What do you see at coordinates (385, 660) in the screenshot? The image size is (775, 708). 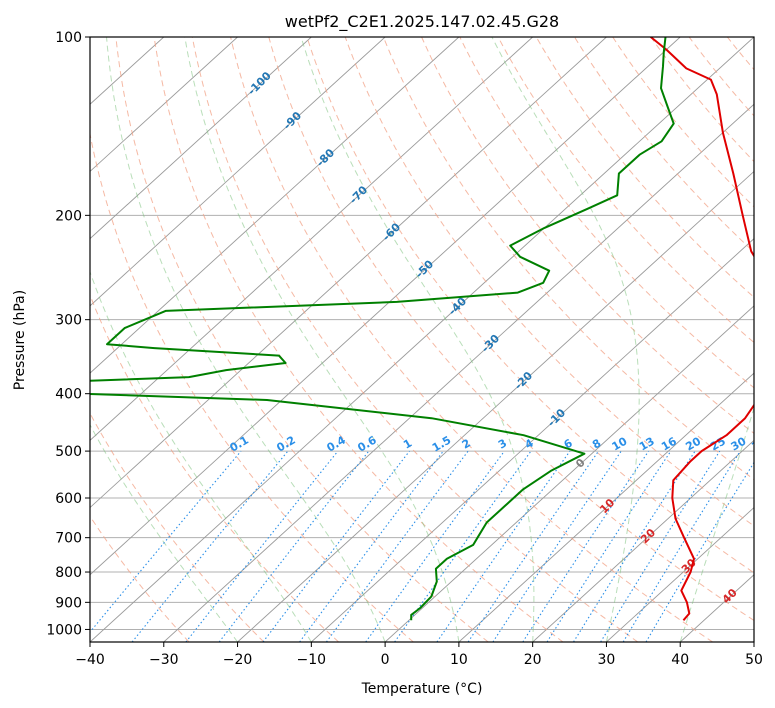 I see `x-tick-label: 0` at bounding box center [385, 660].